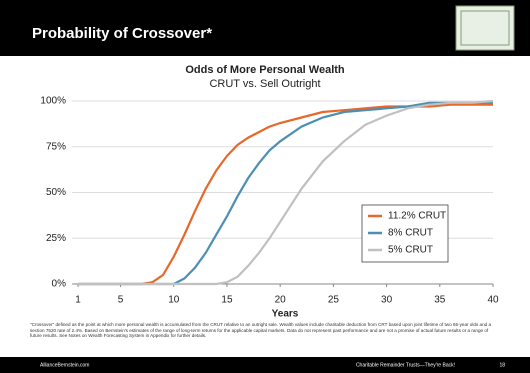 This screenshot has width=530, height=373. I want to click on legend-label: 8% CRUT, so click(410, 233).